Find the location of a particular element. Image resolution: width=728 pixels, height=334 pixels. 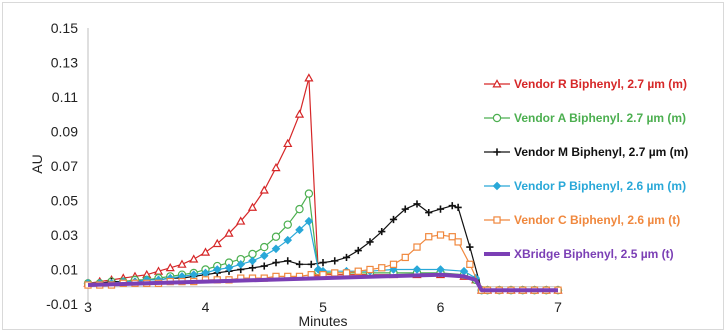

y-tick-label: 0.05 is located at coordinates (64, 201).